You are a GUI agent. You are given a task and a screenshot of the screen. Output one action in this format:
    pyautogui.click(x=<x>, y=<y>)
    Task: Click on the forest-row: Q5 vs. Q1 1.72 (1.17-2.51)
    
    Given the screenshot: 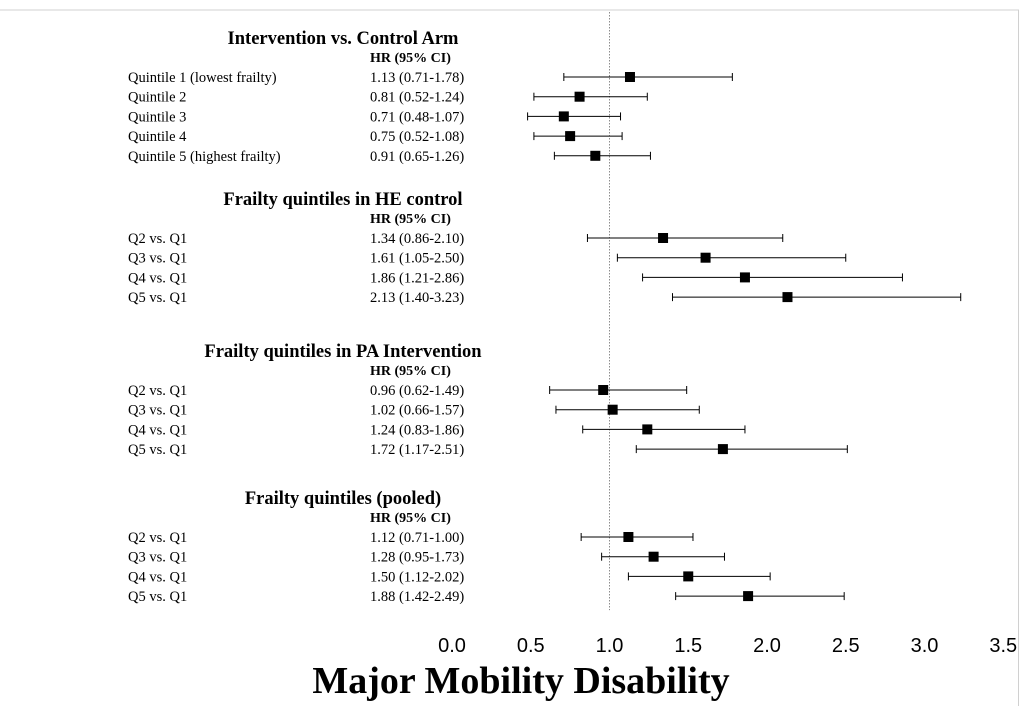 What is the action you would take?
    pyautogui.click(x=488, y=450)
    